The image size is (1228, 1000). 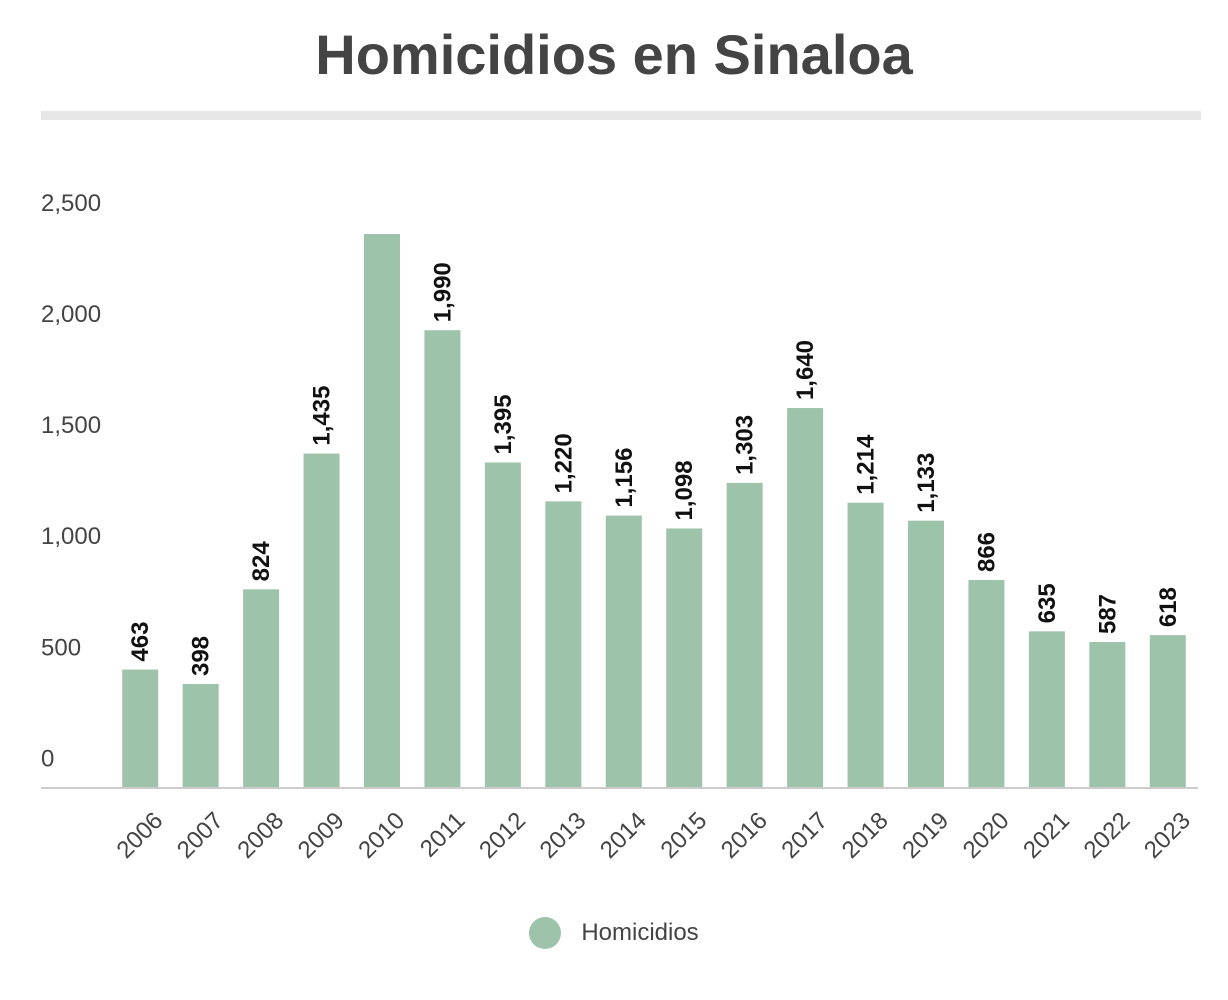 I want to click on x-tick-label-2017: 2017, so click(x=804, y=835).